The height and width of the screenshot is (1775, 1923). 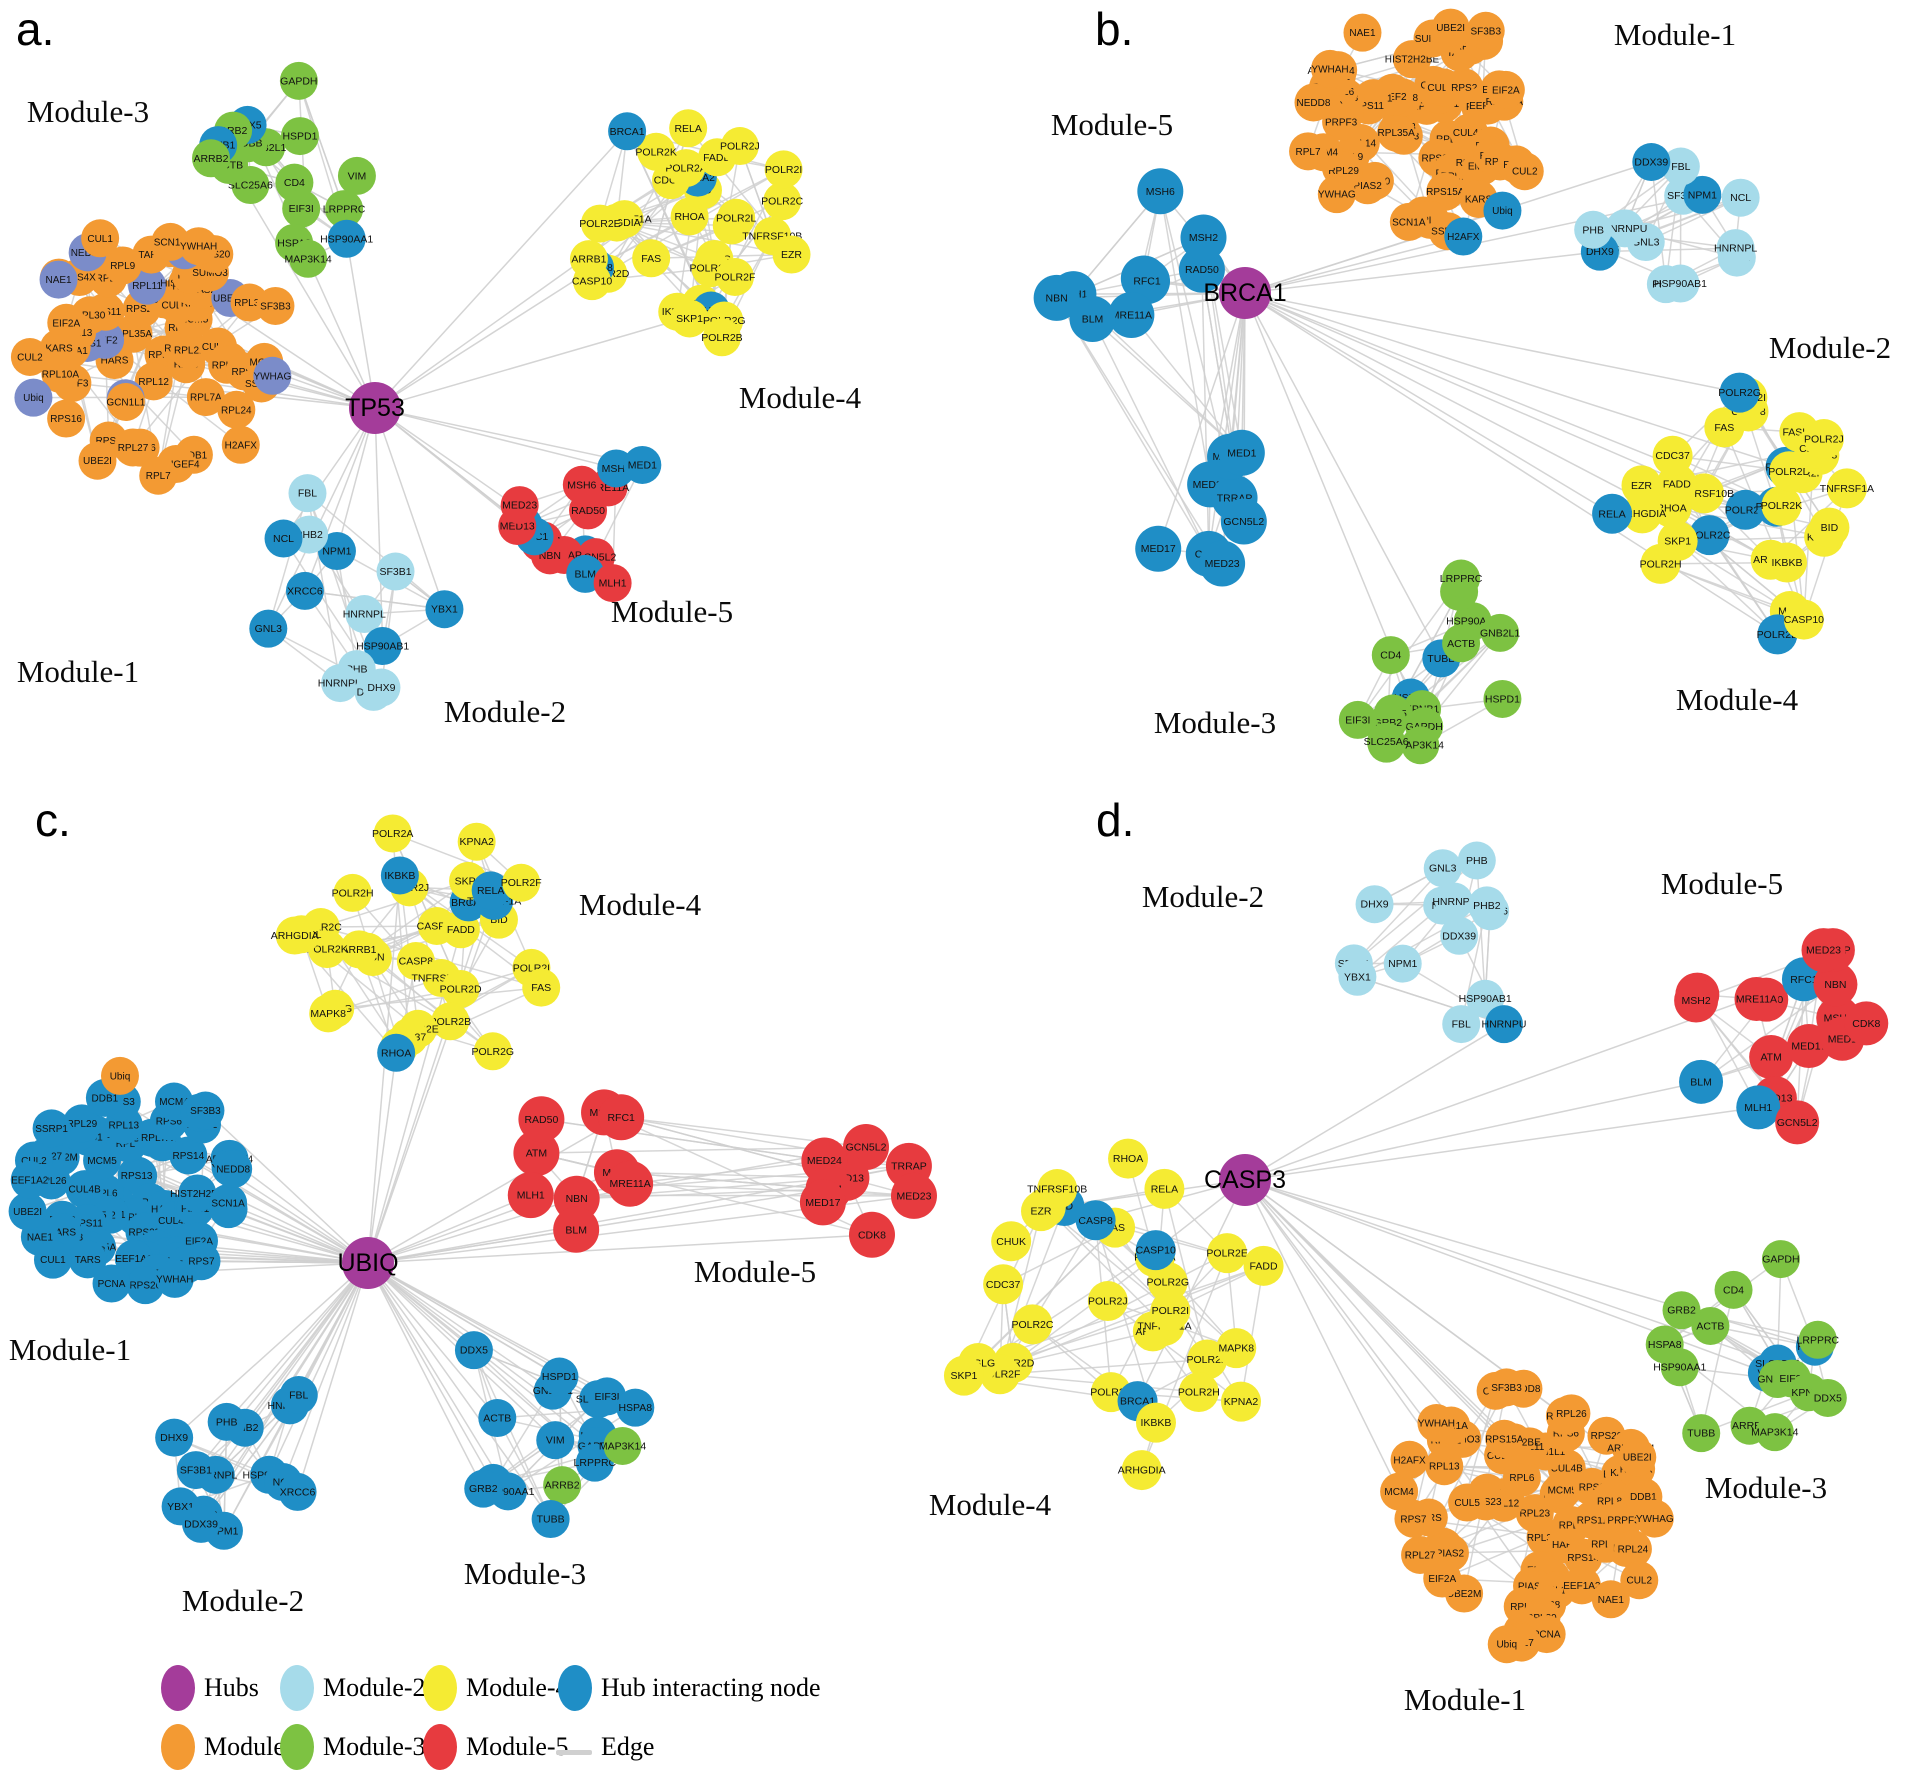 I want to click on node-PCNA, so click(x=111, y=1283).